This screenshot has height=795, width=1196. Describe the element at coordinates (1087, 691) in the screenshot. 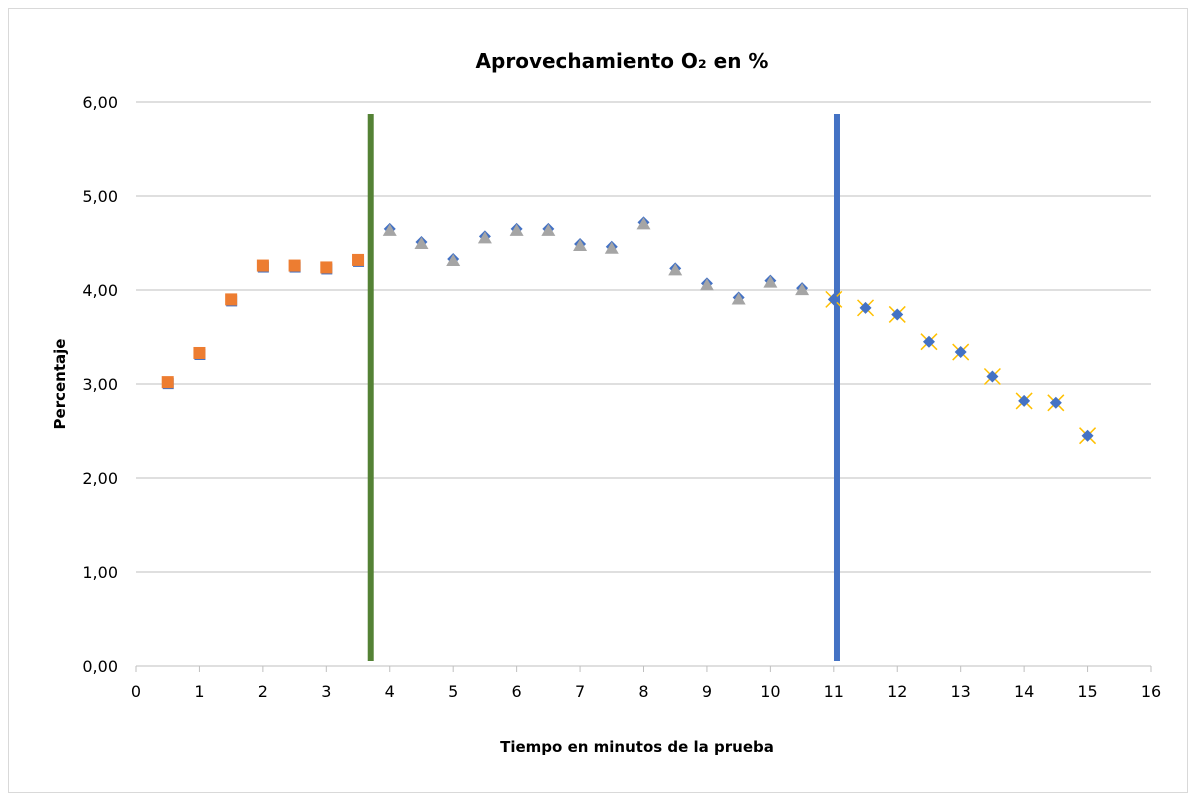

I see `x-tick-label: 15` at that location.